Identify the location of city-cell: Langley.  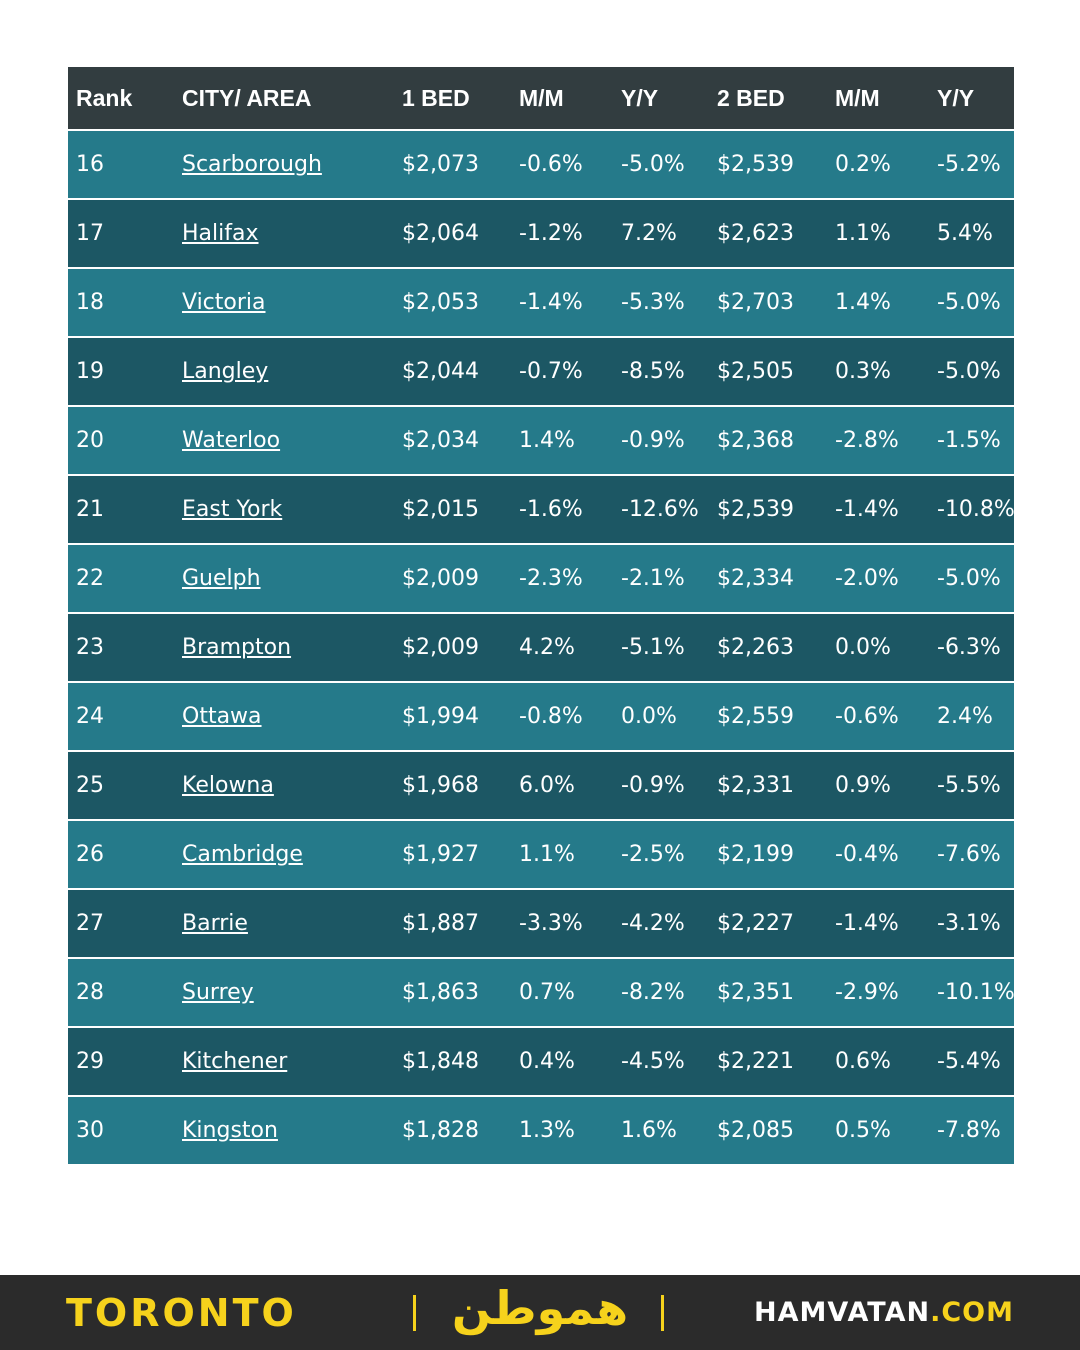
(284, 371).